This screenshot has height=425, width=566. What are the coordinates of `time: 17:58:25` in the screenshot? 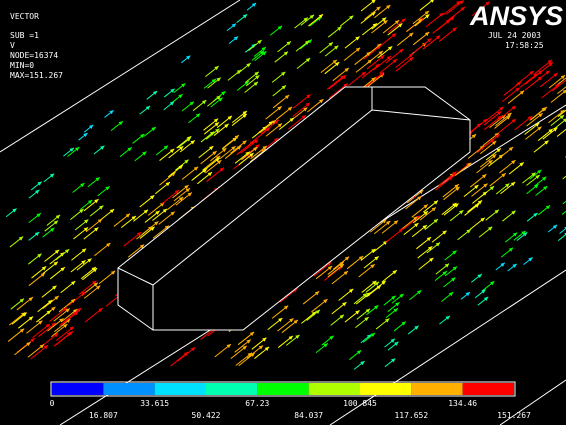 It's located at (524, 45).